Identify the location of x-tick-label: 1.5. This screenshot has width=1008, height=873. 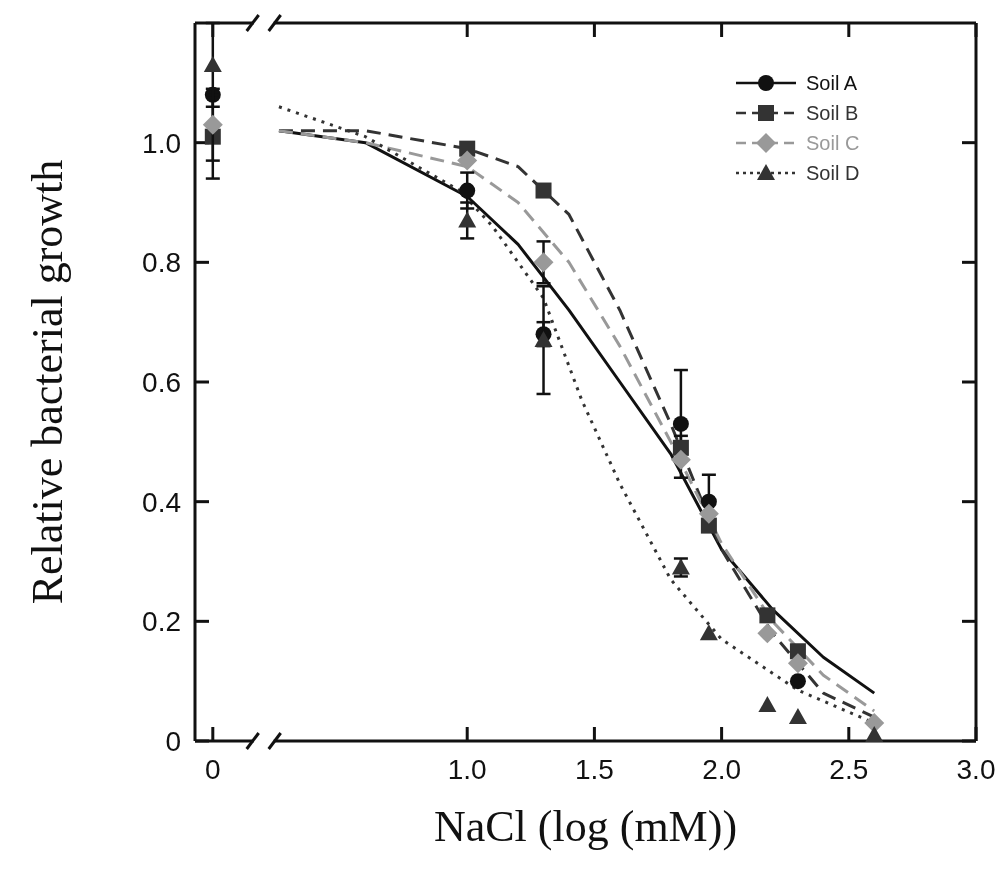
(594, 769).